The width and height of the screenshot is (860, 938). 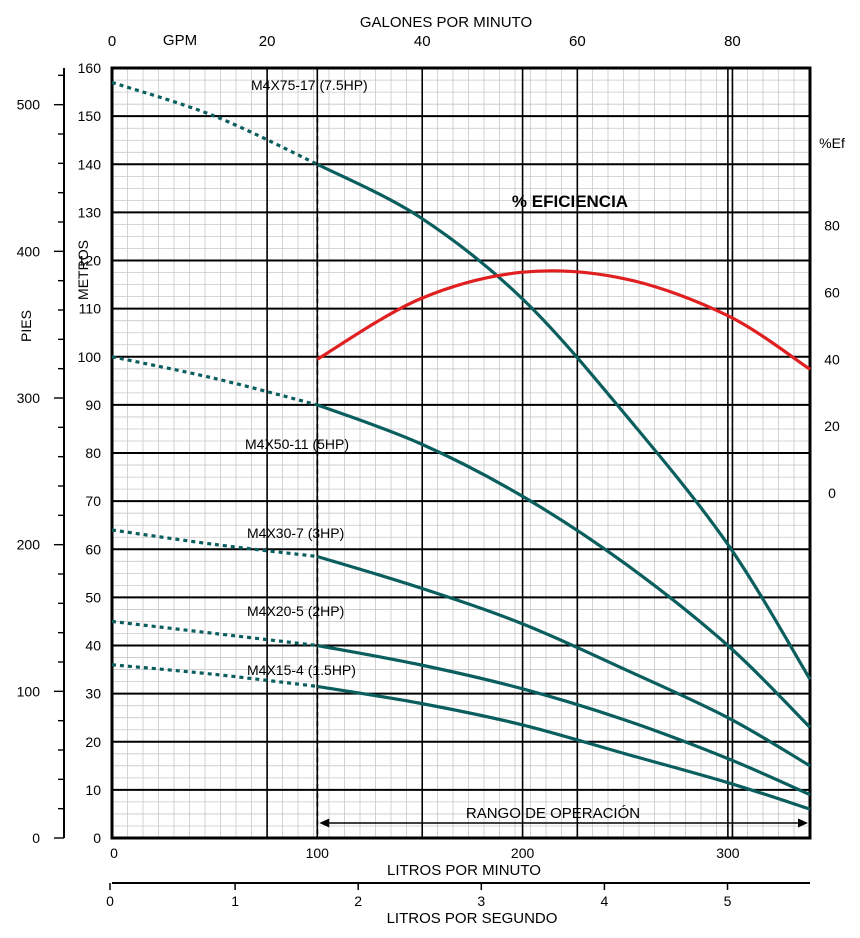 What do you see at coordinates (29, 545) in the screenshot?
I see `pies-tick-label: 200` at bounding box center [29, 545].